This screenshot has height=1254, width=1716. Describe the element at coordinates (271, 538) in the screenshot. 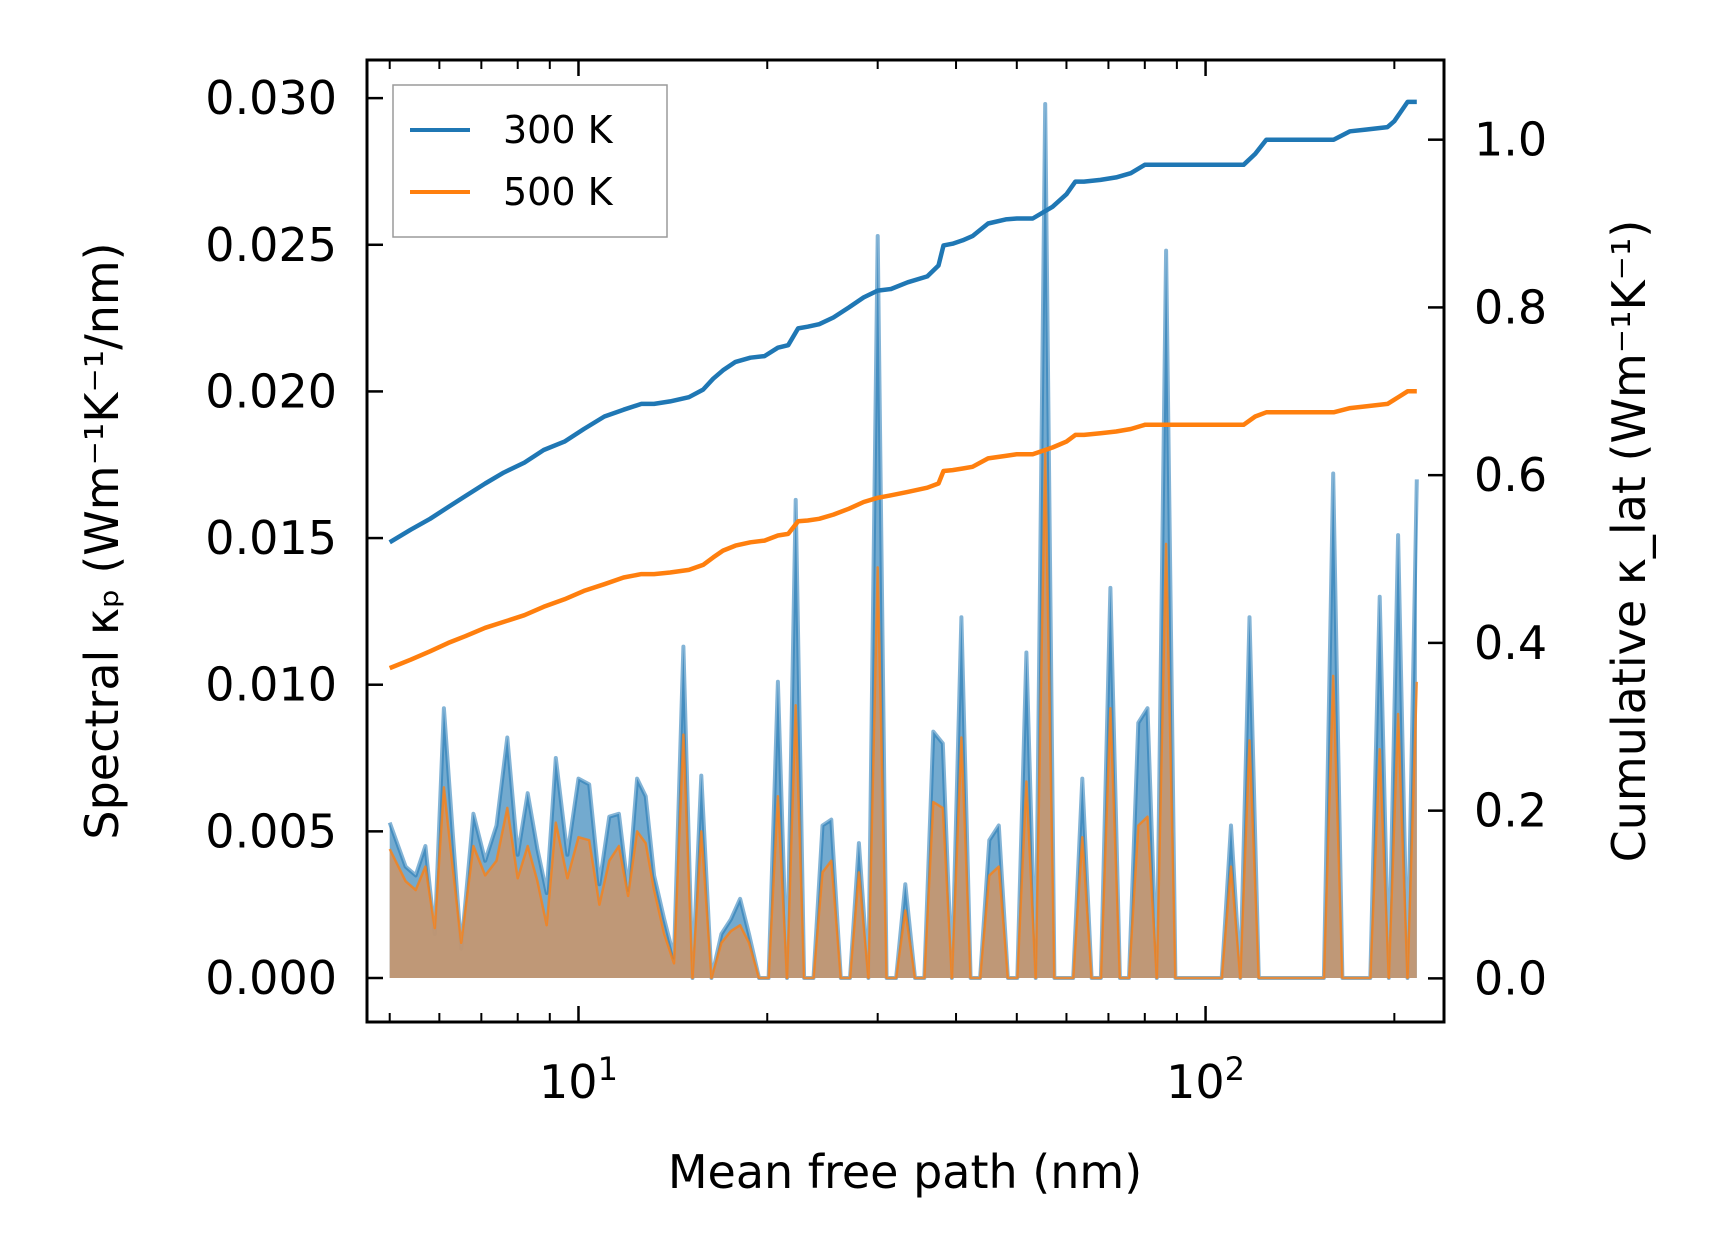

I see `y-left-tick-label: 0.015` at that location.